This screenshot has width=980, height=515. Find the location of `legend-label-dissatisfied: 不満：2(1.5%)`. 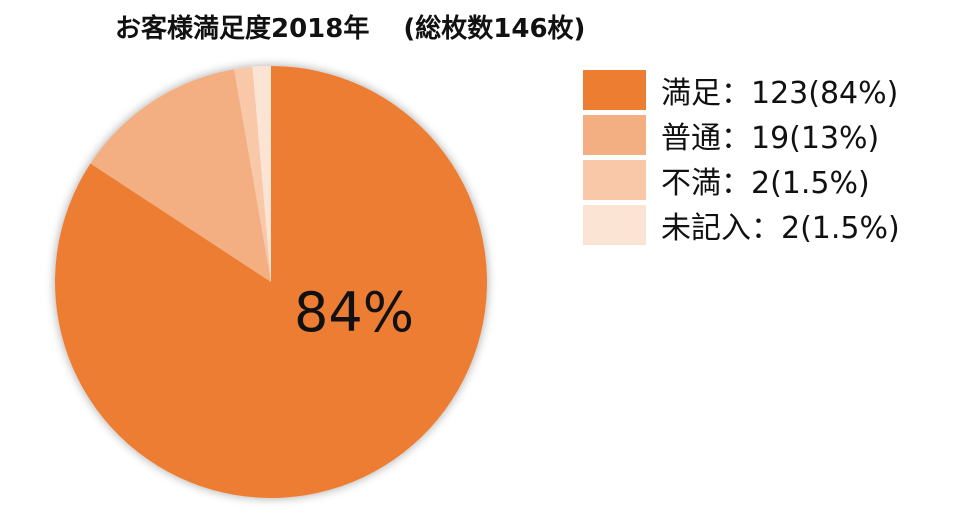

legend-label-dissatisfied: 不満：2(1.5%) is located at coordinates (765, 183).